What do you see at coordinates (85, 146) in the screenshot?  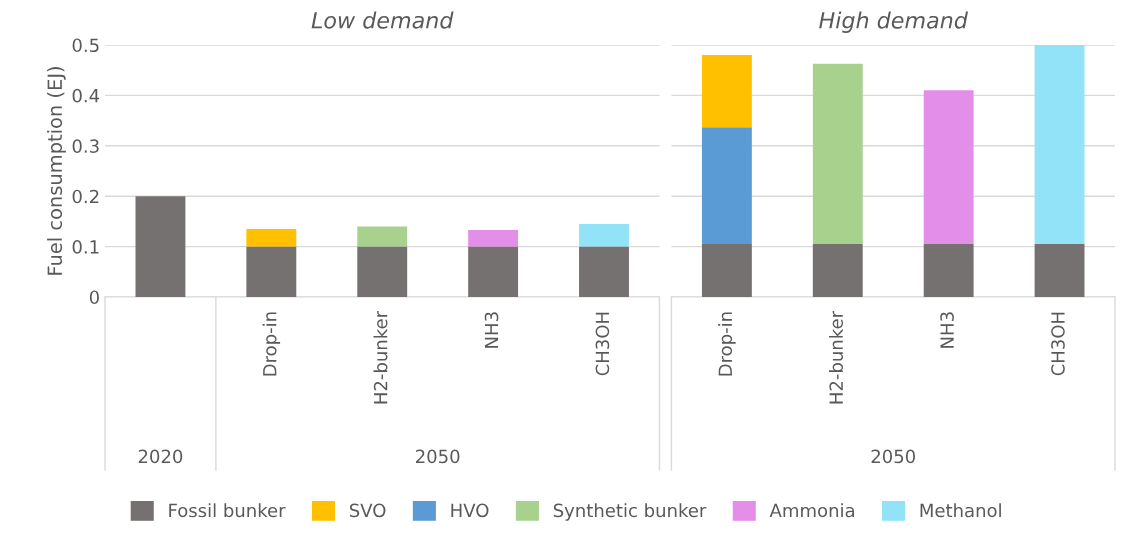 I see `y-tick-label: 0.3` at bounding box center [85, 146].